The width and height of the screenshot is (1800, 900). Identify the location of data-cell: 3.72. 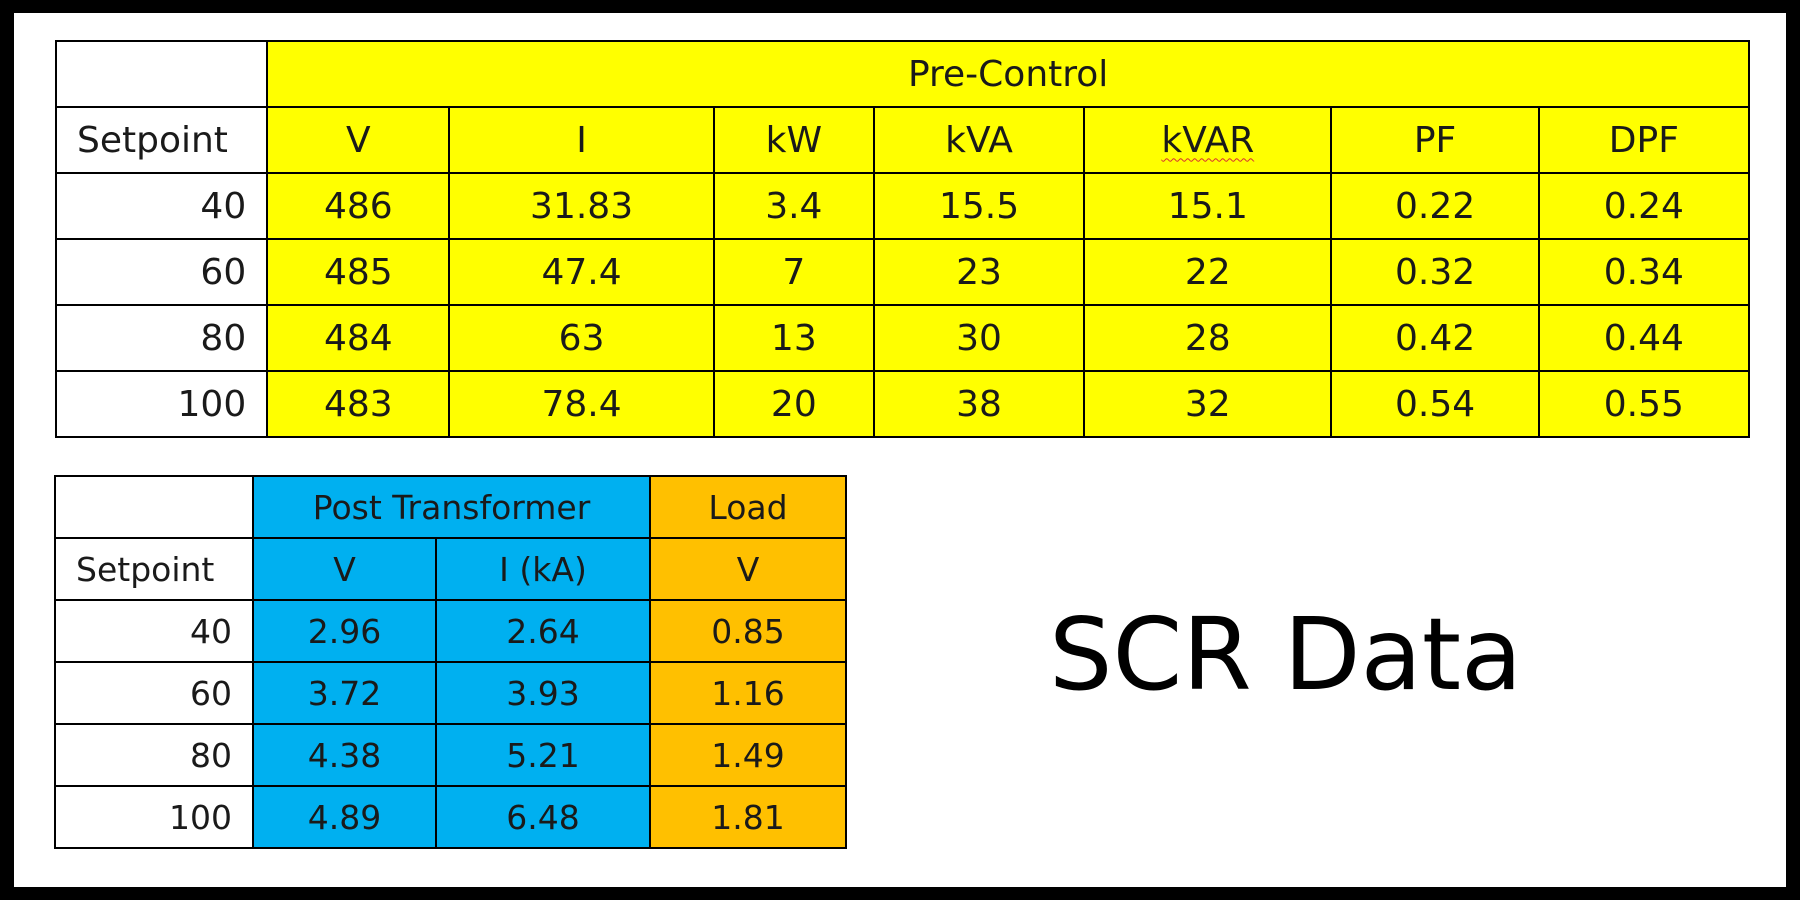
(344, 693).